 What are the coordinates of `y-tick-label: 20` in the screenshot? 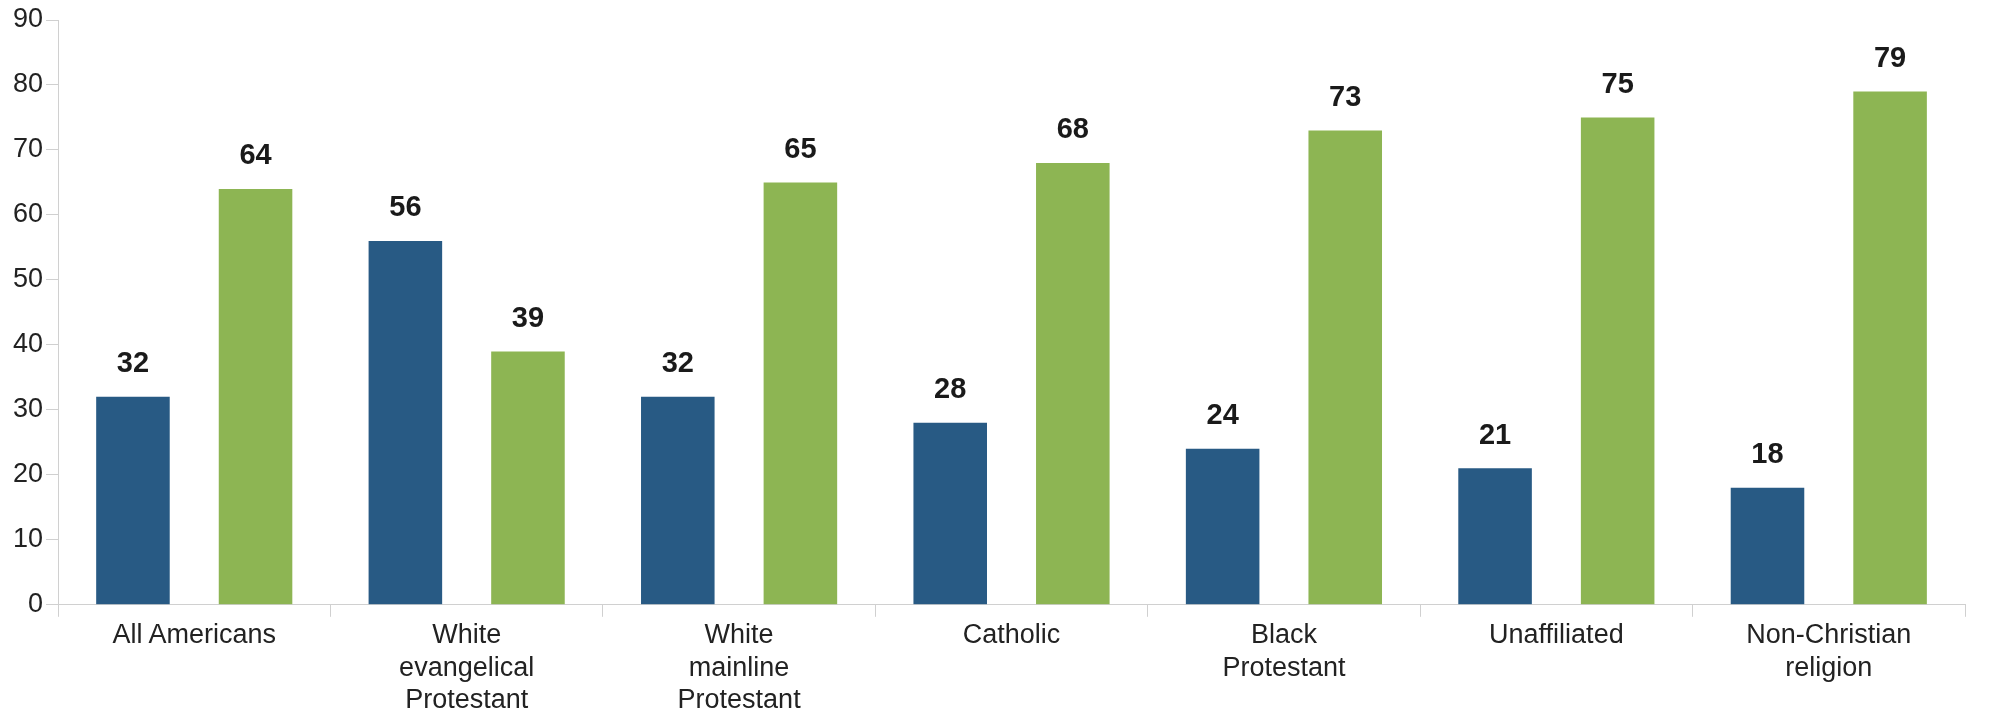 It's located at (28, 473).